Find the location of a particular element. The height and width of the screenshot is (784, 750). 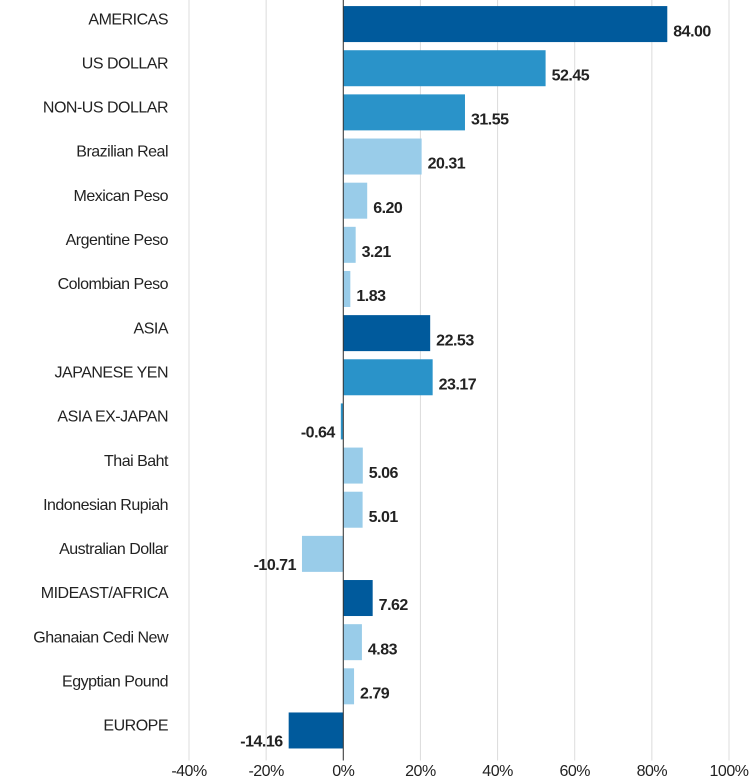

y-tick-label: Indonesian Rupiah is located at coordinates (105, 505).